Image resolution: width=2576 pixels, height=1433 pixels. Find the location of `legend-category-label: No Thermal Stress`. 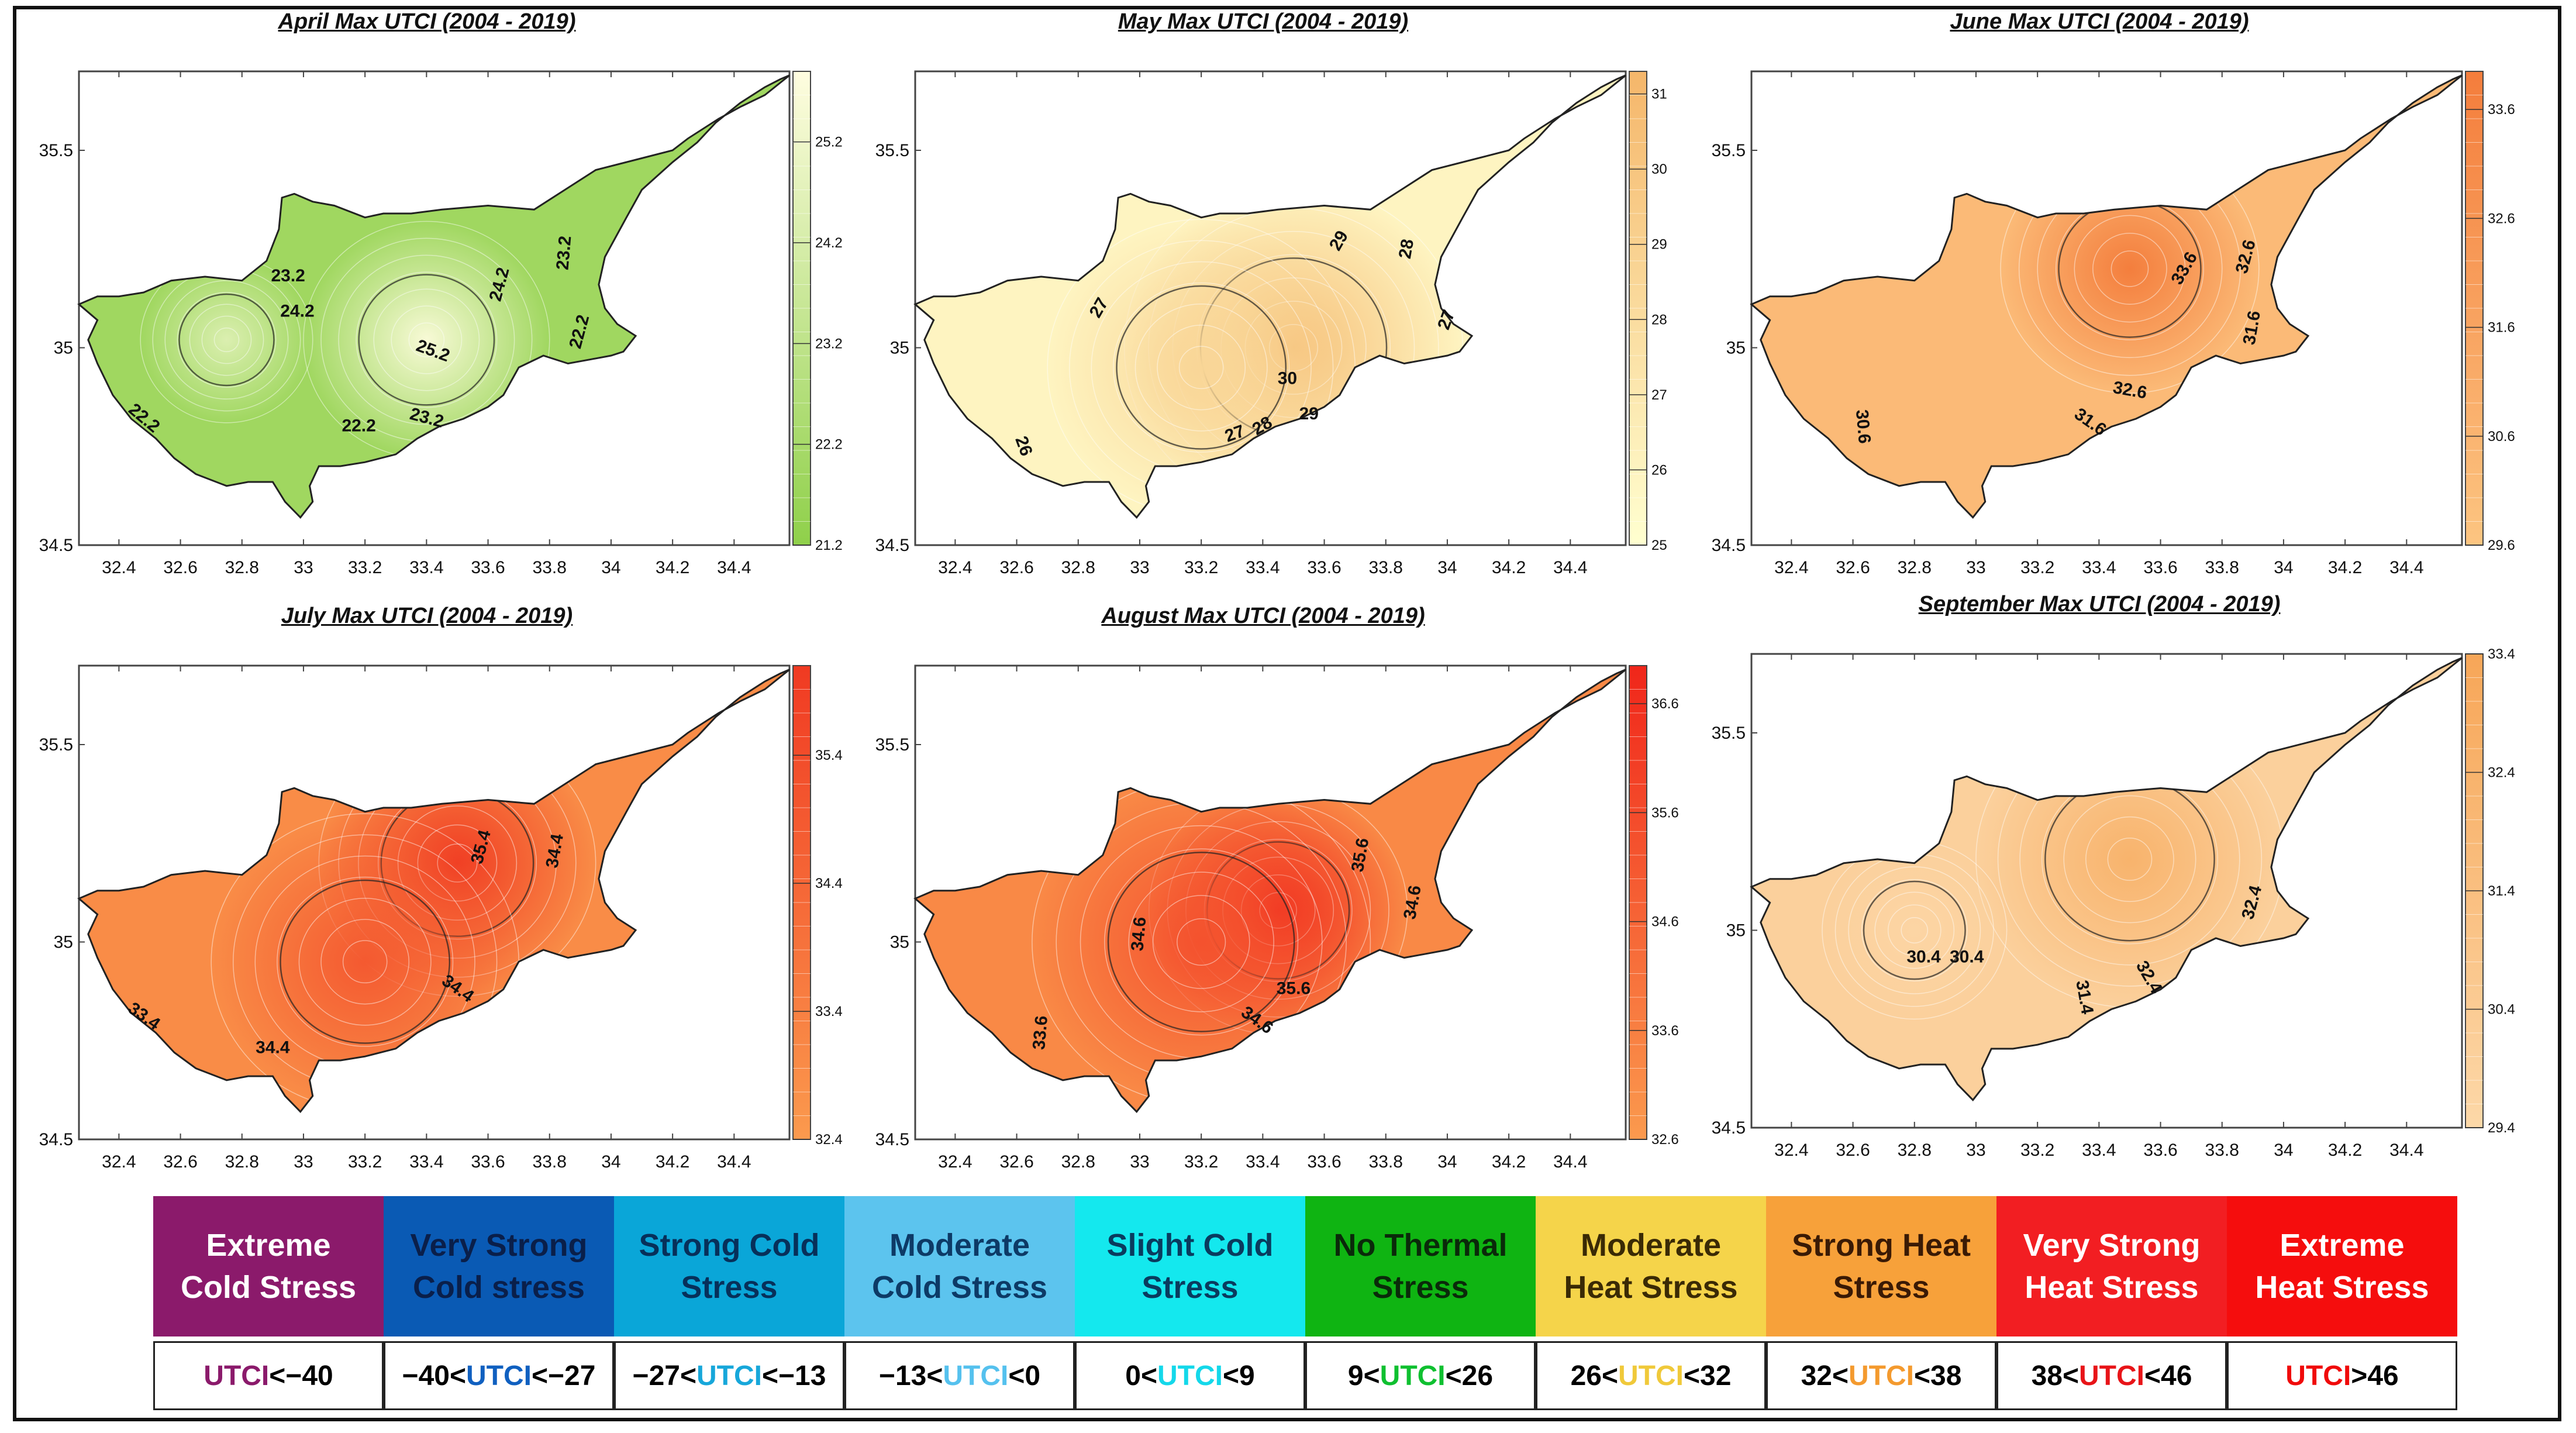

legend-category-label: No Thermal Stress is located at coordinates (1421, 1266).